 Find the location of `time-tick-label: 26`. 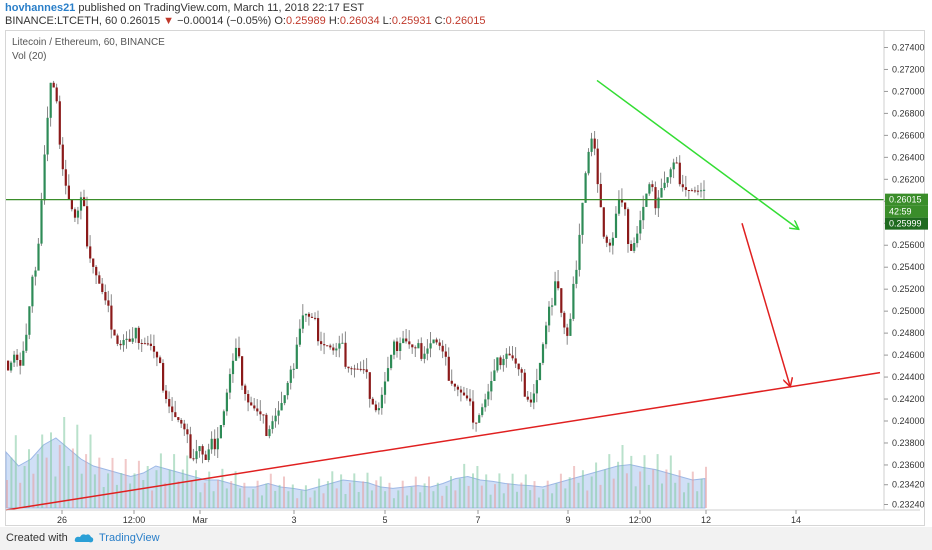

time-tick-label: 26 is located at coordinates (62, 520).